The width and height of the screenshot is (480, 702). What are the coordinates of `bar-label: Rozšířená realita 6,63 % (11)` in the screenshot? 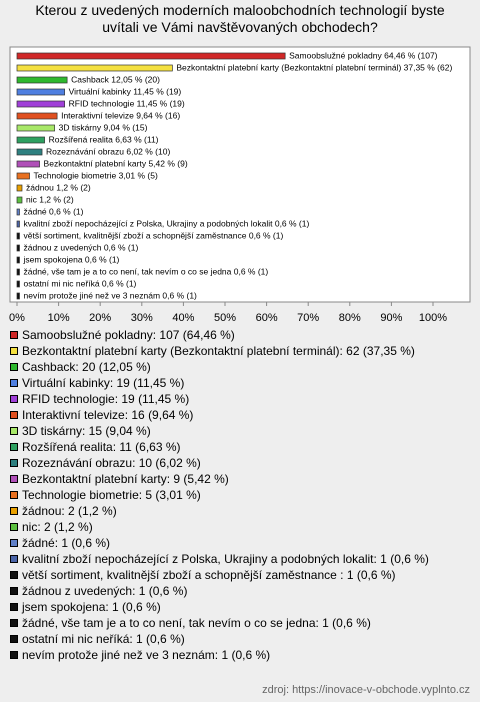 It's located at (104, 139).